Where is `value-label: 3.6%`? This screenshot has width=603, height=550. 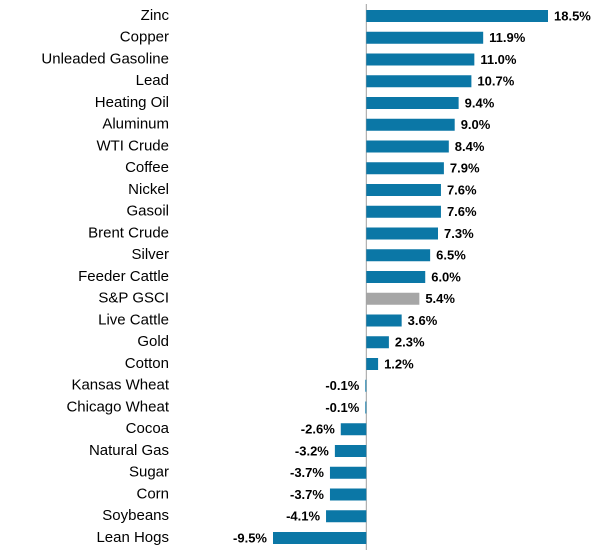 value-label: 3.6% is located at coordinates (423, 320).